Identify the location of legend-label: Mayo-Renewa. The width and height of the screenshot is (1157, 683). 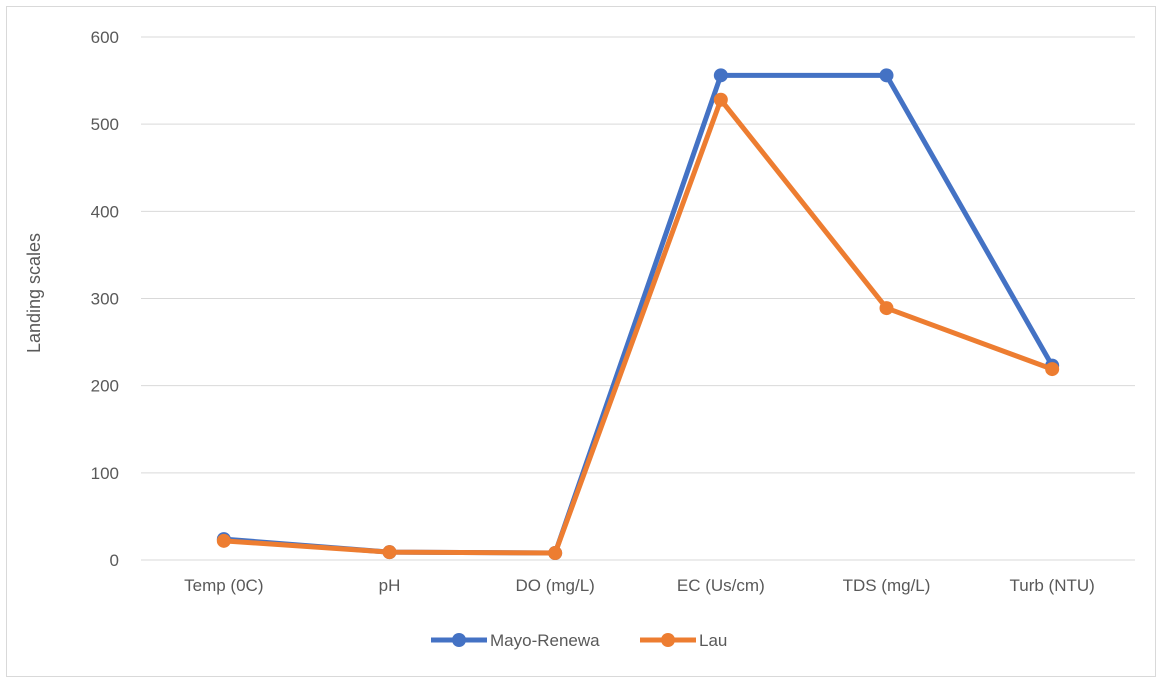
(545, 640).